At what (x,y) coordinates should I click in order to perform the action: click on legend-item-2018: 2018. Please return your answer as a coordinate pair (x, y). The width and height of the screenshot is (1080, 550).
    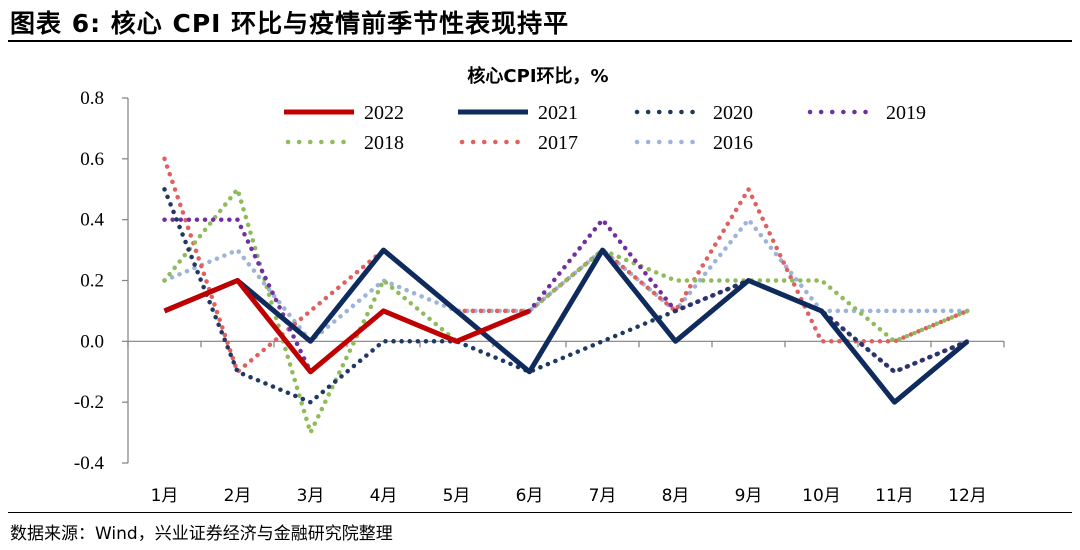
    Looking at the image, I should click on (344, 143).